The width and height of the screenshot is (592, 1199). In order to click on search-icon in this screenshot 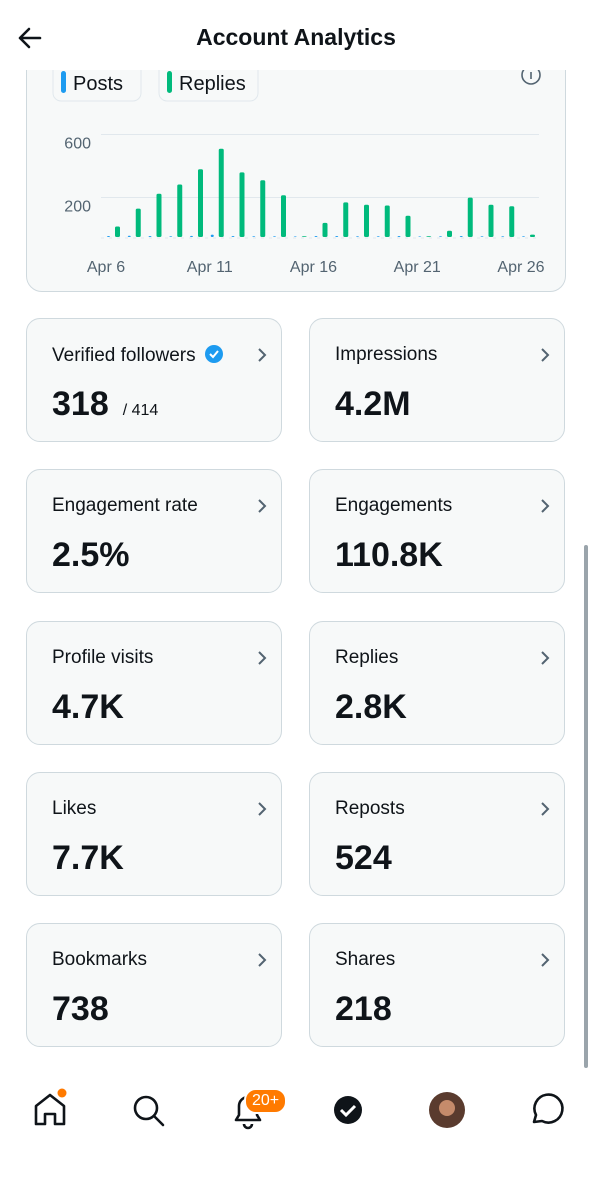, I will do `click(149, 1111)`.